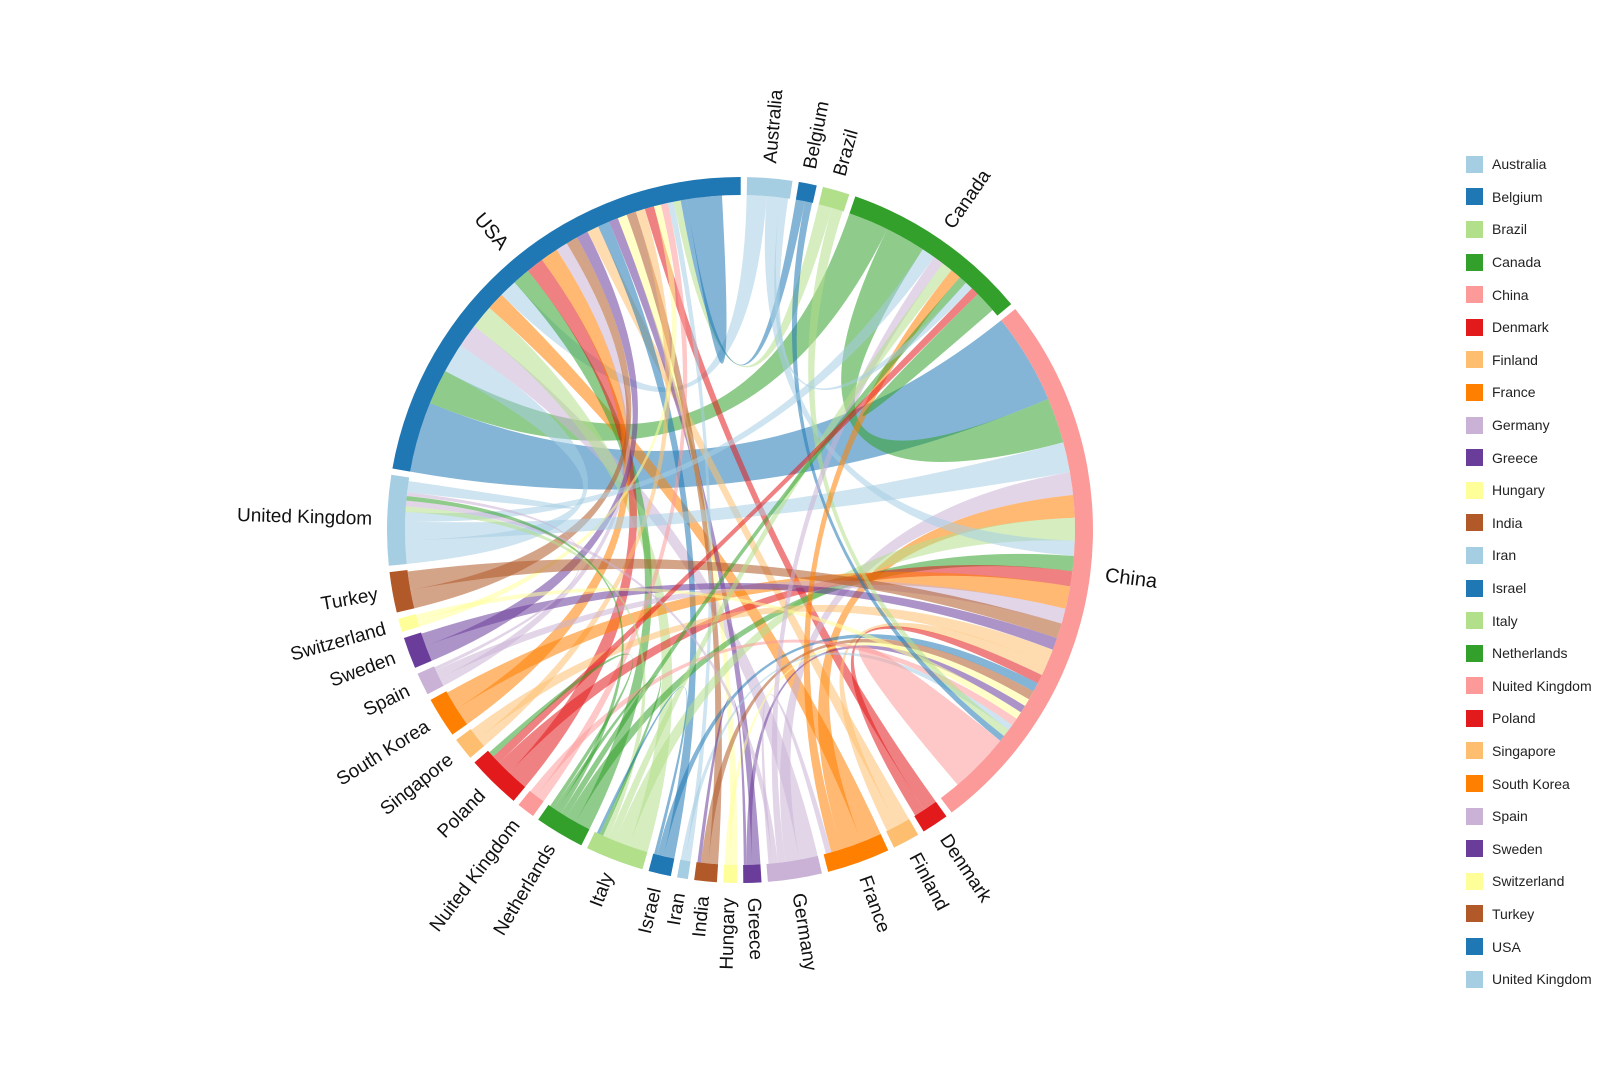 The width and height of the screenshot is (1620, 1080). I want to click on legend-label: France, so click(1514, 392).